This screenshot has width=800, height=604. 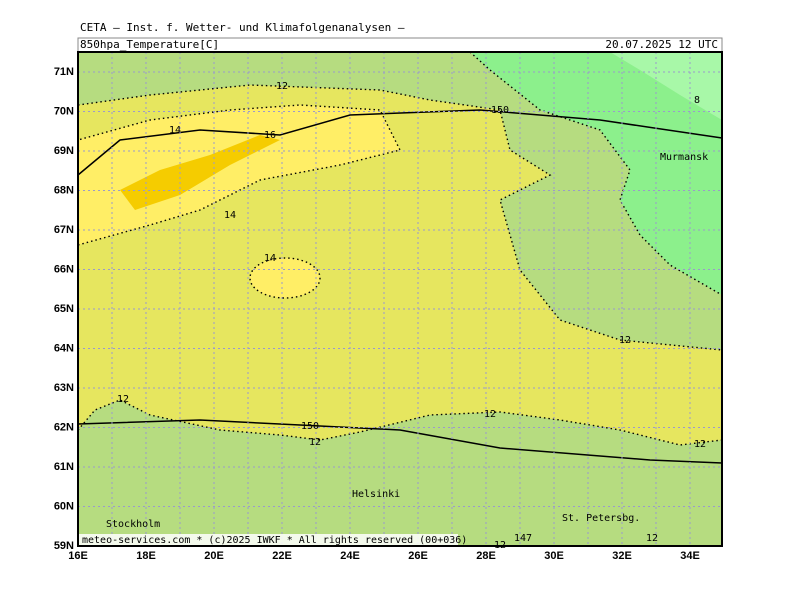 What do you see at coordinates (64, 151) in the screenshot?
I see `lat-label: 69N` at bounding box center [64, 151].